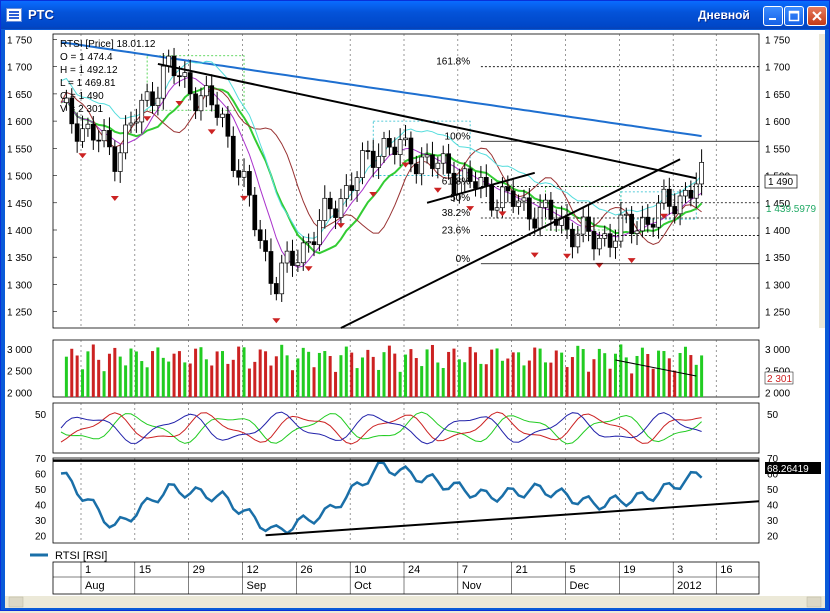 The width and height of the screenshot is (830, 613). Describe the element at coordinates (19, 122) in the screenshot. I see `price-tick-label: 1 600` at that location.